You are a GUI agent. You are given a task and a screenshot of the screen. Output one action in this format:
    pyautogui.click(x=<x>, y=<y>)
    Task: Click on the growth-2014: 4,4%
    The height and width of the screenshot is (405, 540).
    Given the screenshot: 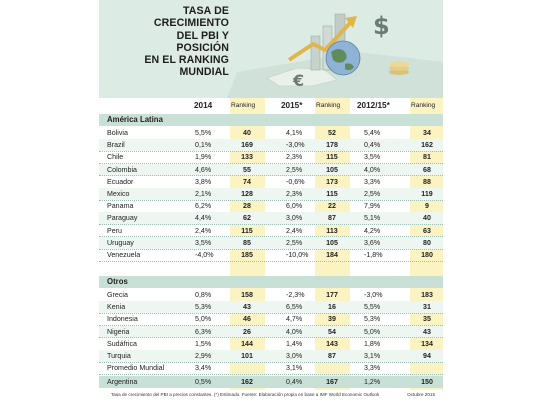 What is the action you would take?
    pyautogui.click(x=203, y=218)
    